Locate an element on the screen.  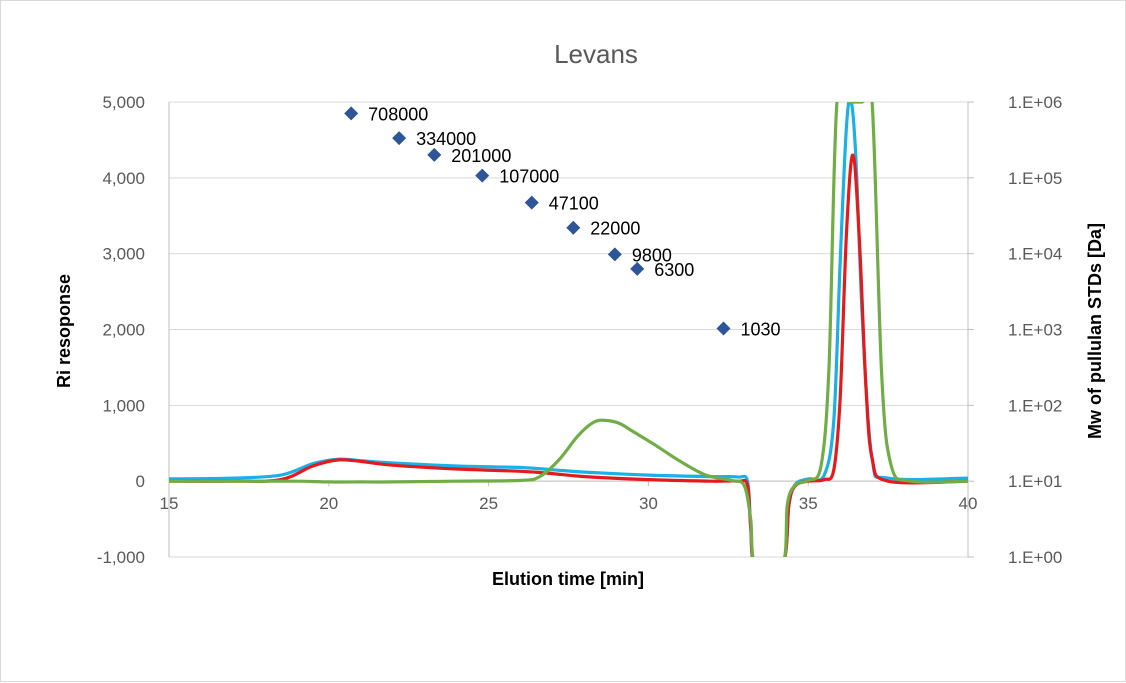
y-tick-label: 2,000 is located at coordinates (123, 330).